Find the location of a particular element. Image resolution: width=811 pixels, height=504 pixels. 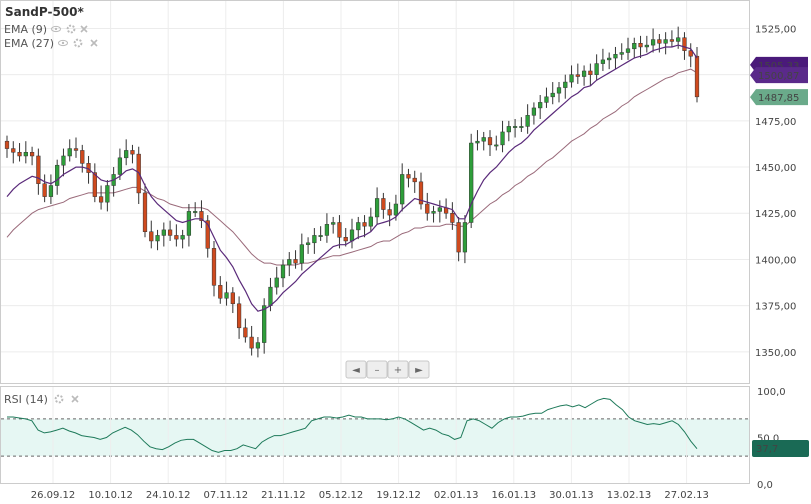

nav-zoom-in-button: + is located at coordinates (398, 369).